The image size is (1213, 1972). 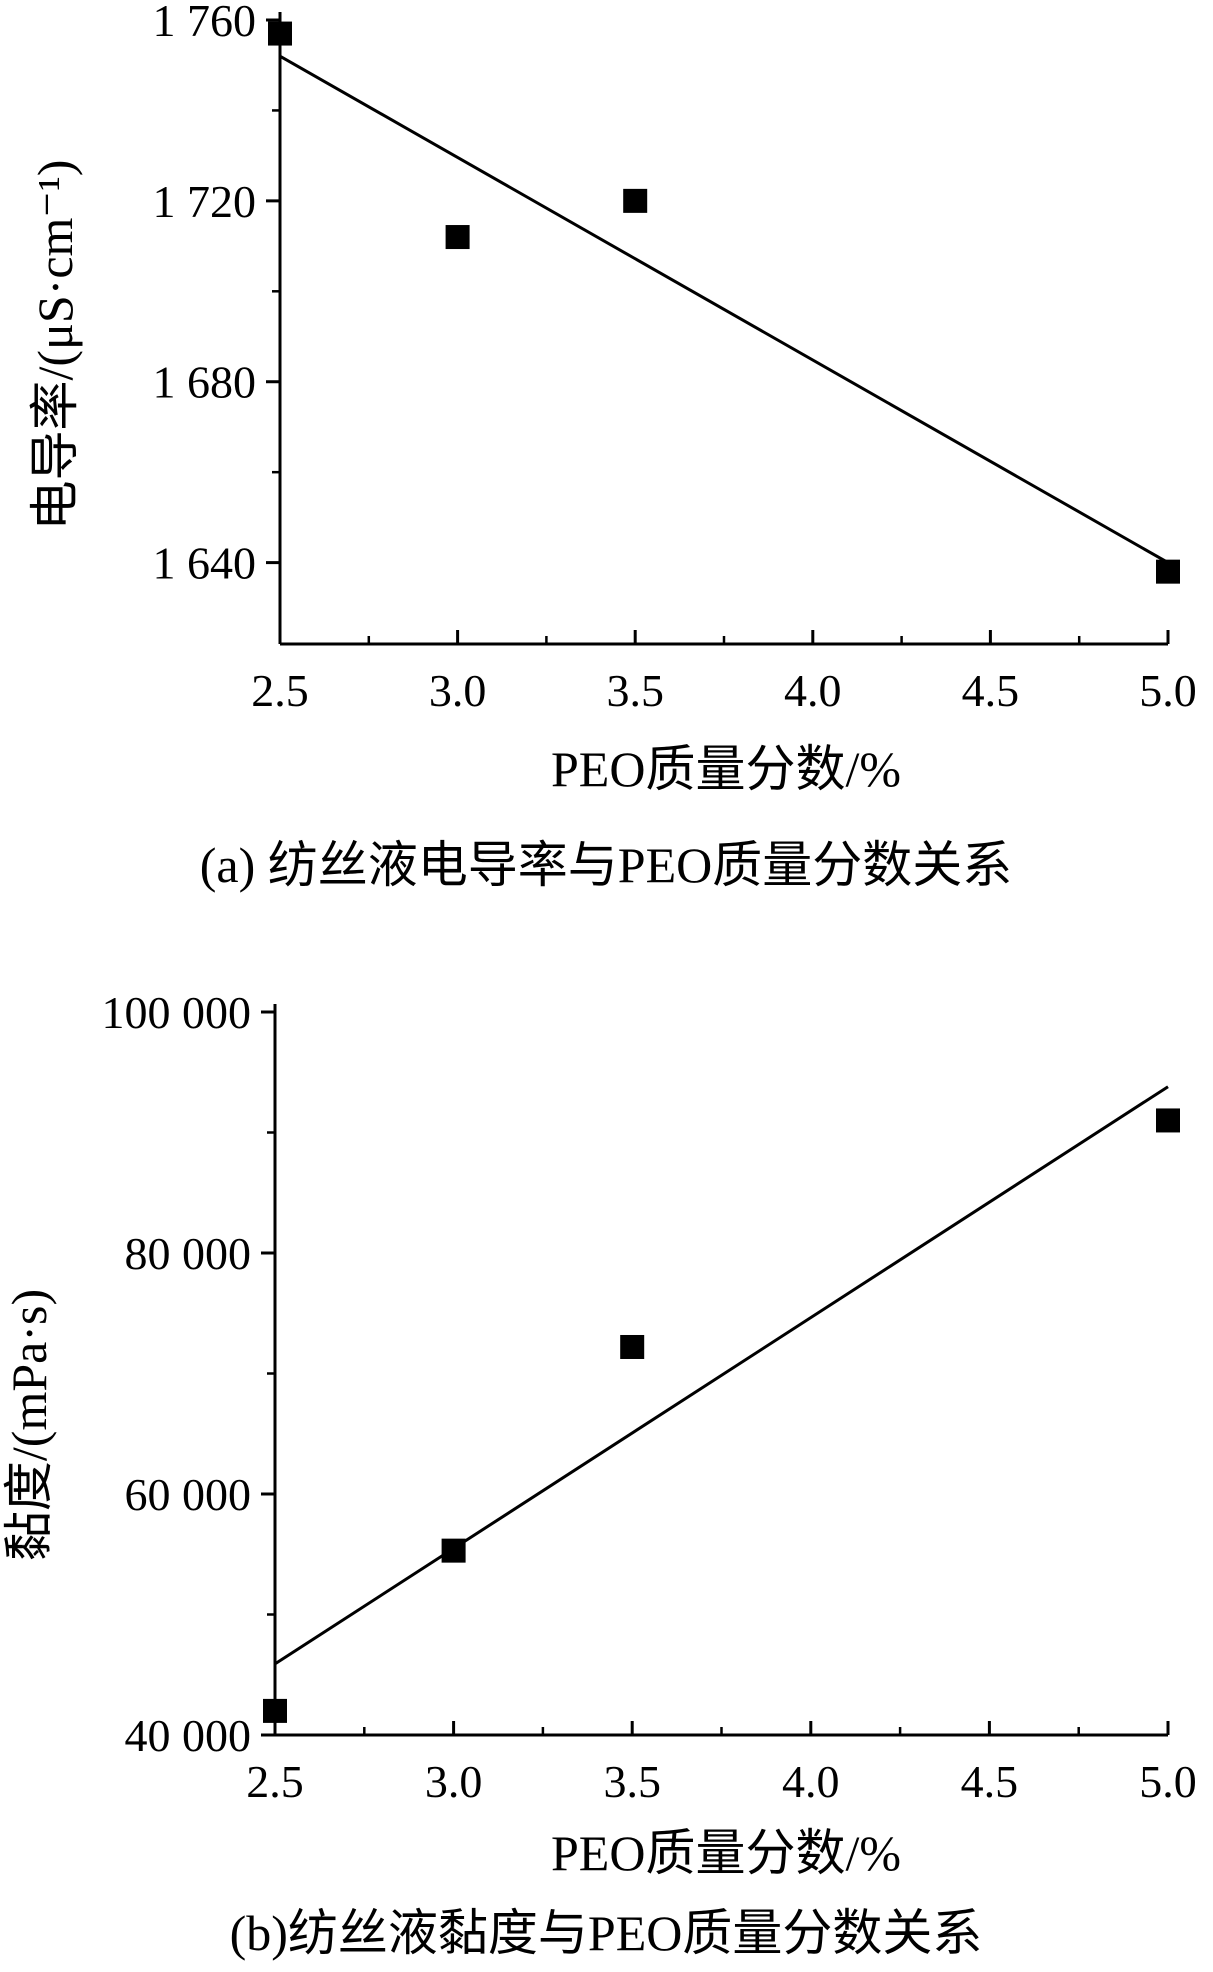 What do you see at coordinates (454, 1781) in the screenshot?
I see `panel-b-x-tick-label: 3.0` at bounding box center [454, 1781].